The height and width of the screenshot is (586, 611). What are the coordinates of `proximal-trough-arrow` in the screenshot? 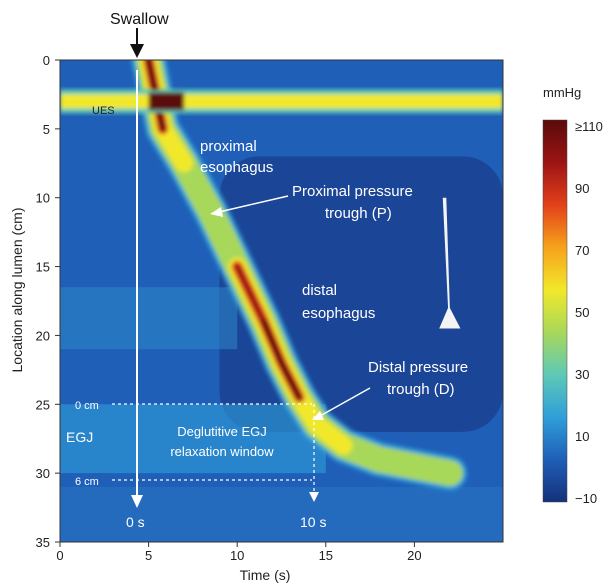 It's located at (253, 204).